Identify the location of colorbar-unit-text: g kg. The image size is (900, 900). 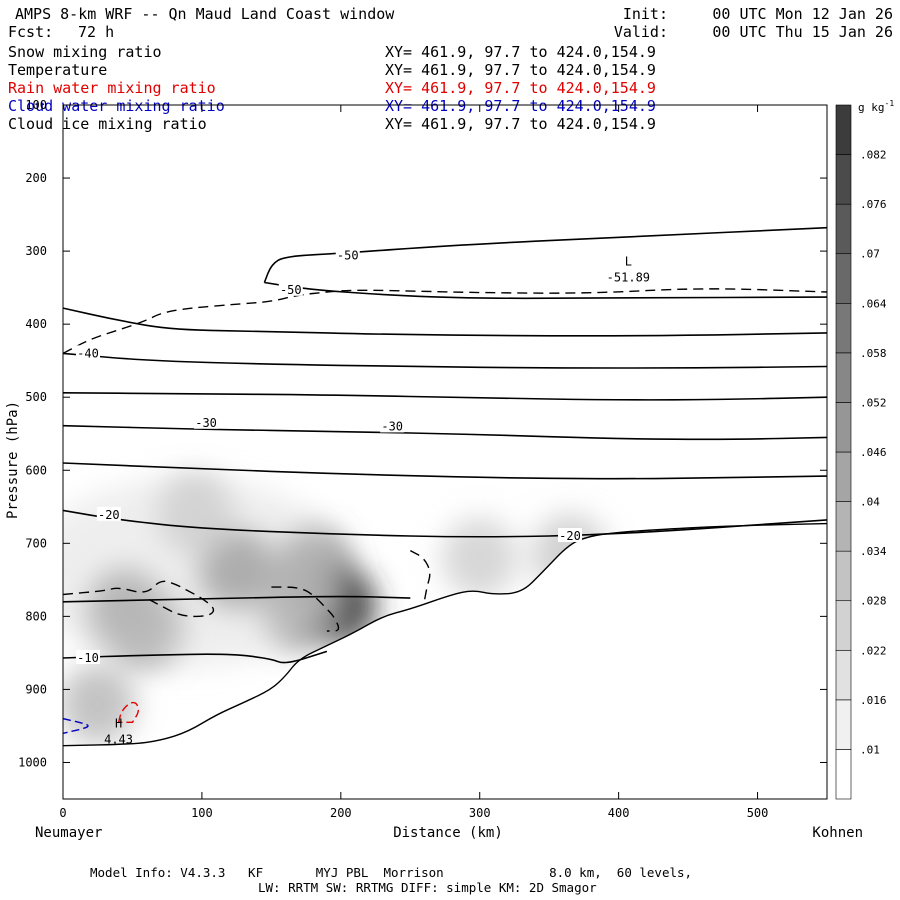
(871, 107).